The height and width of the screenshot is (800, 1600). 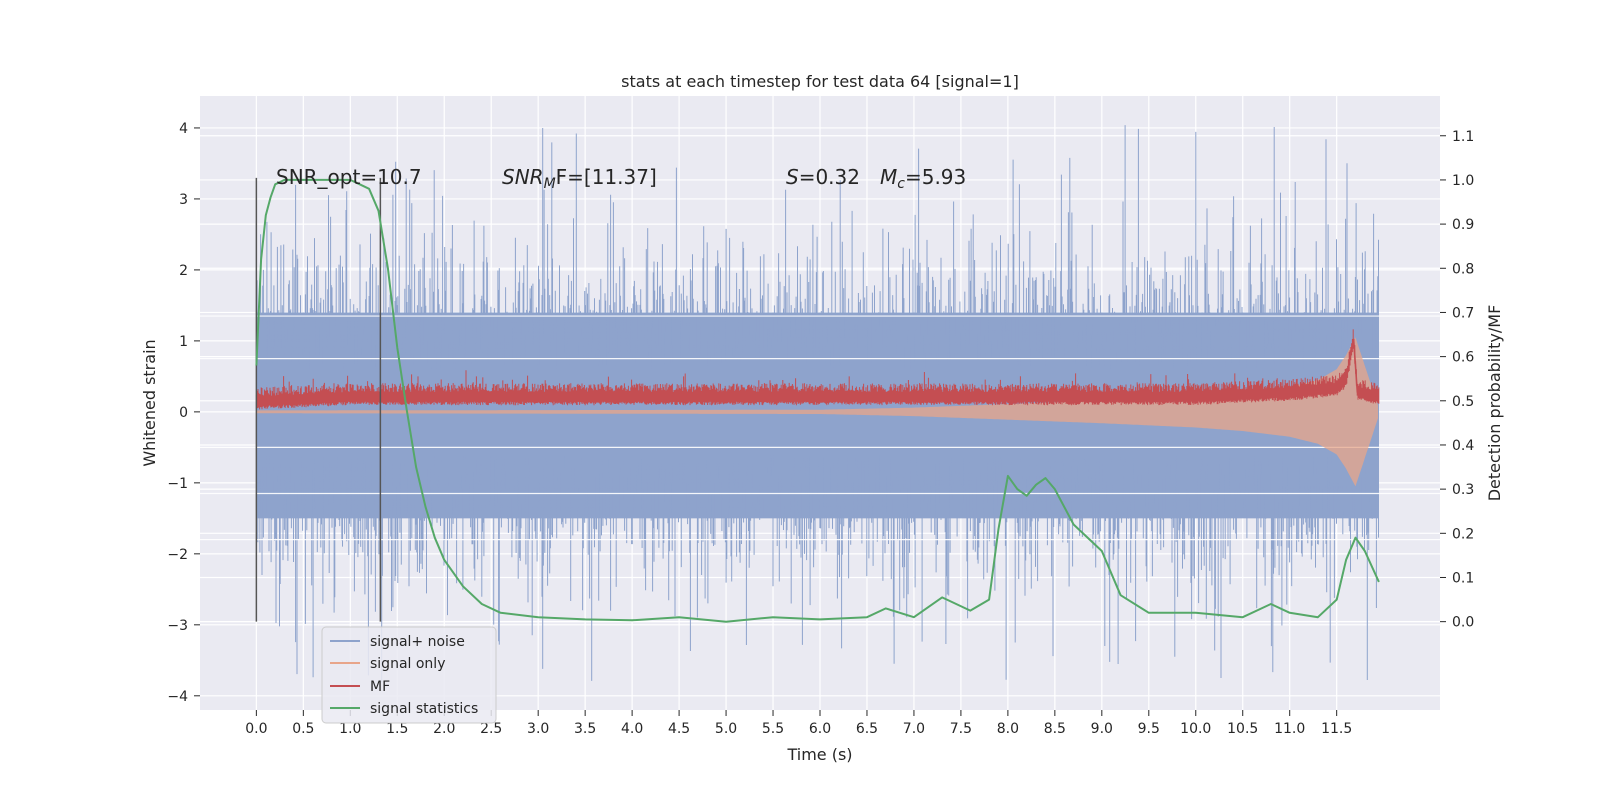 I want to click on y-tick-label: −3, so click(x=177, y=626).